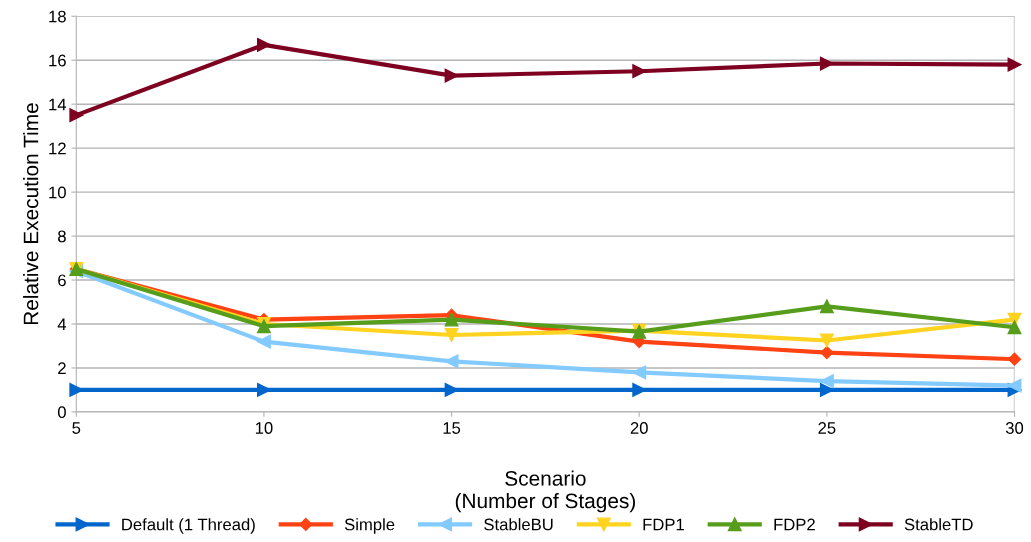 This screenshot has height=542, width=1031. Describe the element at coordinates (31, 214) in the screenshot. I see `y-axis-title: Relative Execution Time` at that location.